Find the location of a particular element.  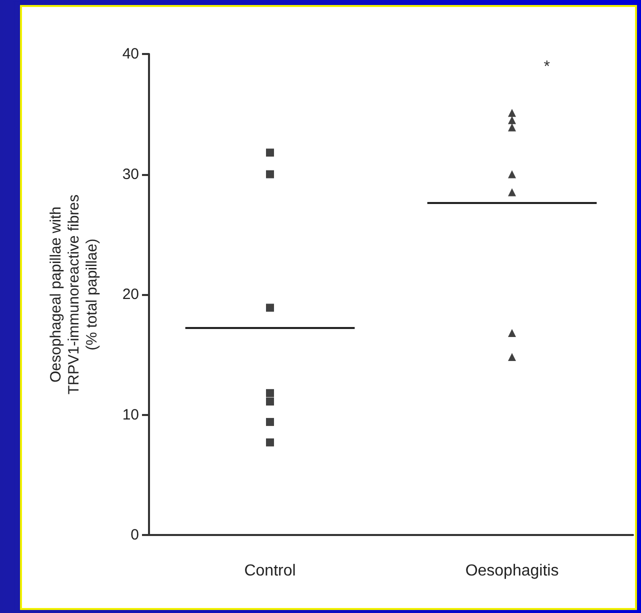

y-tick-label: 30 is located at coordinates (130, 174).